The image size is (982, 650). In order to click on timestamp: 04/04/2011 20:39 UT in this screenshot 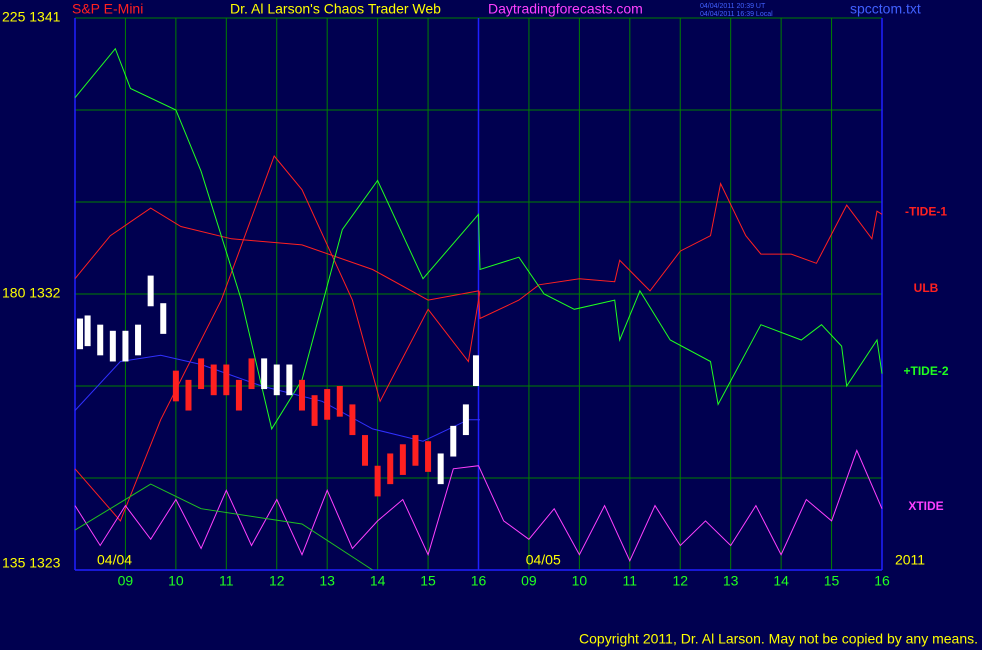, I will do `click(733, 6)`.